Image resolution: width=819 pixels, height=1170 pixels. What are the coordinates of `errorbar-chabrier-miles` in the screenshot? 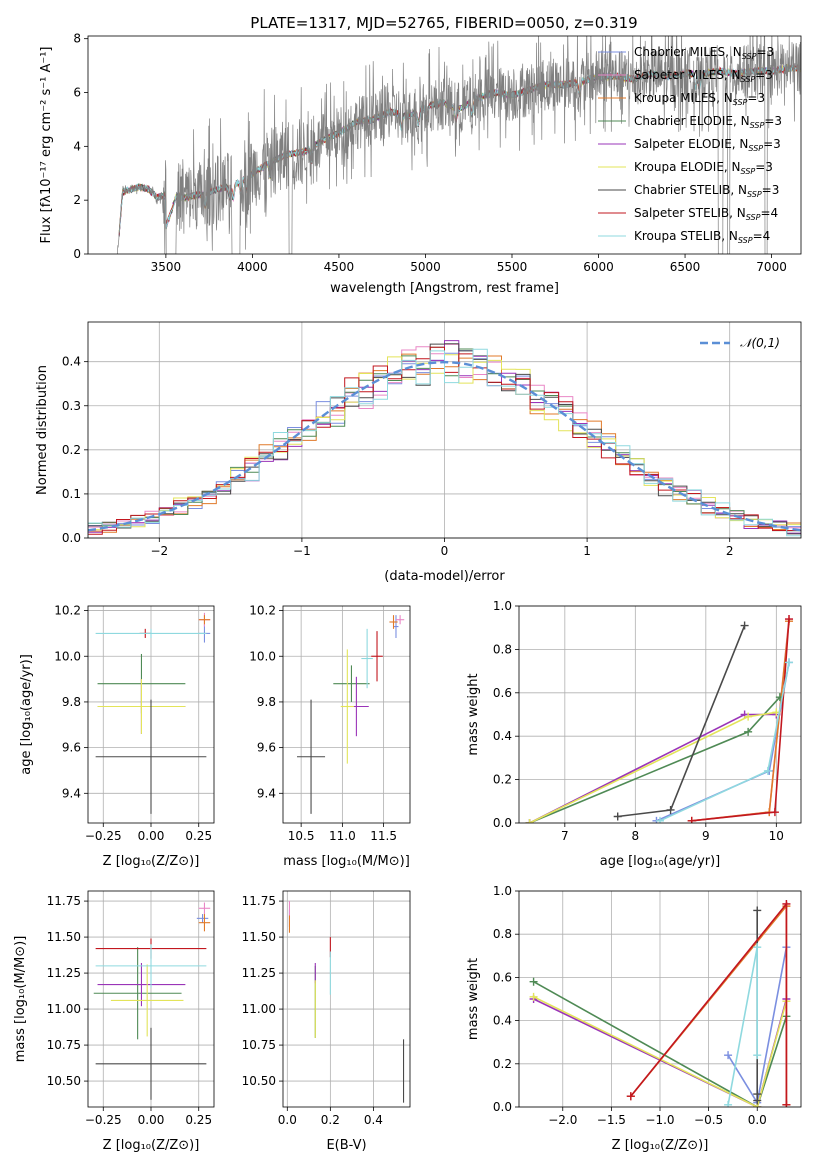 It's located at (396, 626).